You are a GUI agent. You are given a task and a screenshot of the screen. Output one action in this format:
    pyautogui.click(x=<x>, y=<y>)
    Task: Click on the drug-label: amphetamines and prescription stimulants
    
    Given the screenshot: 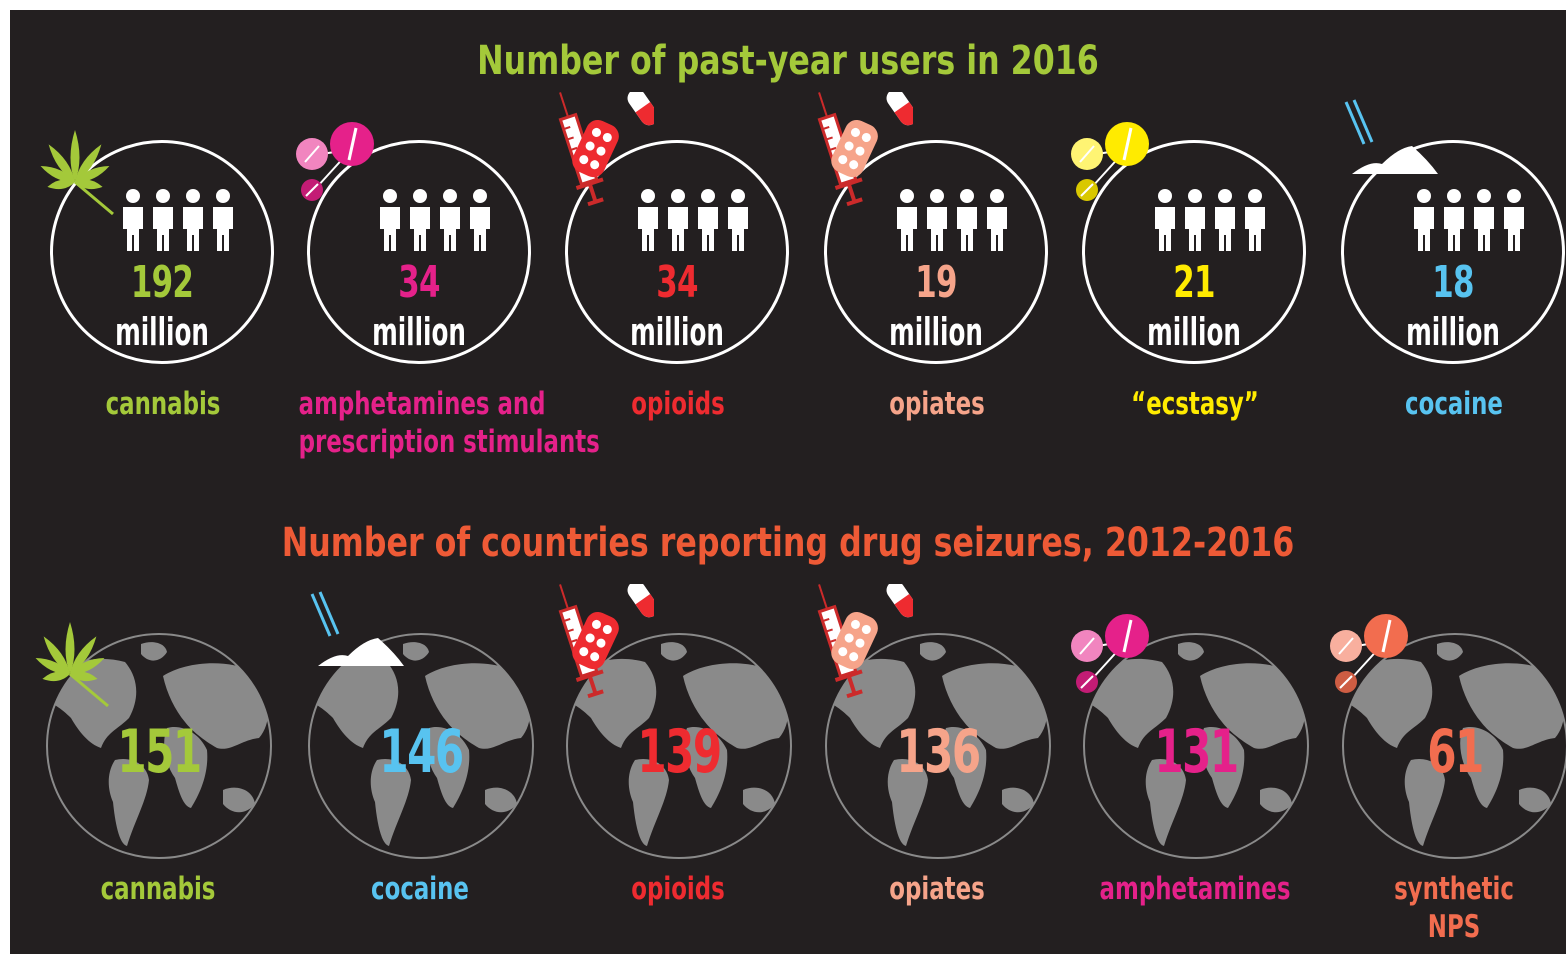 What is the action you would take?
    pyautogui.click(x=449, y=423)
    